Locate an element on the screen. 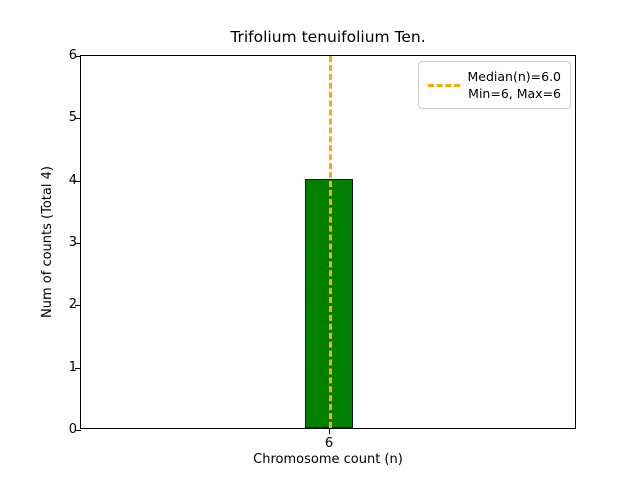  bar is located at coordinates (329, 303).